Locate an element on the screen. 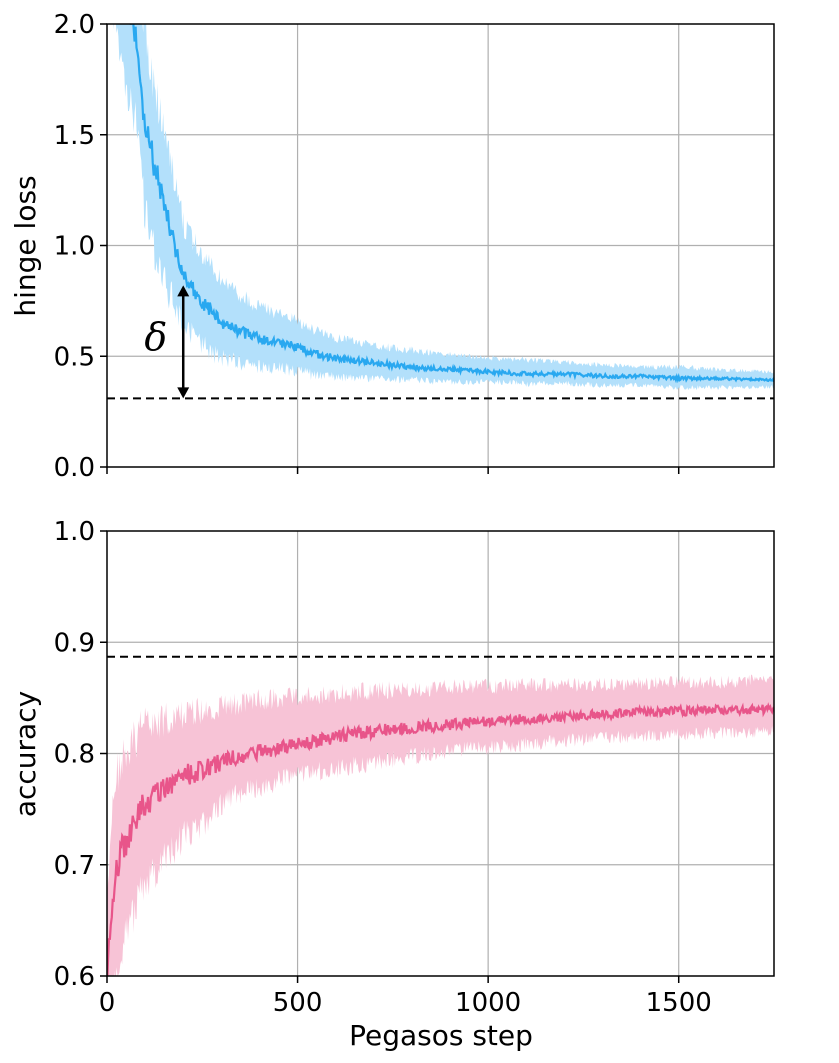  accuracy-xtick-label: 1500 is located at coordinates (679, 1003).